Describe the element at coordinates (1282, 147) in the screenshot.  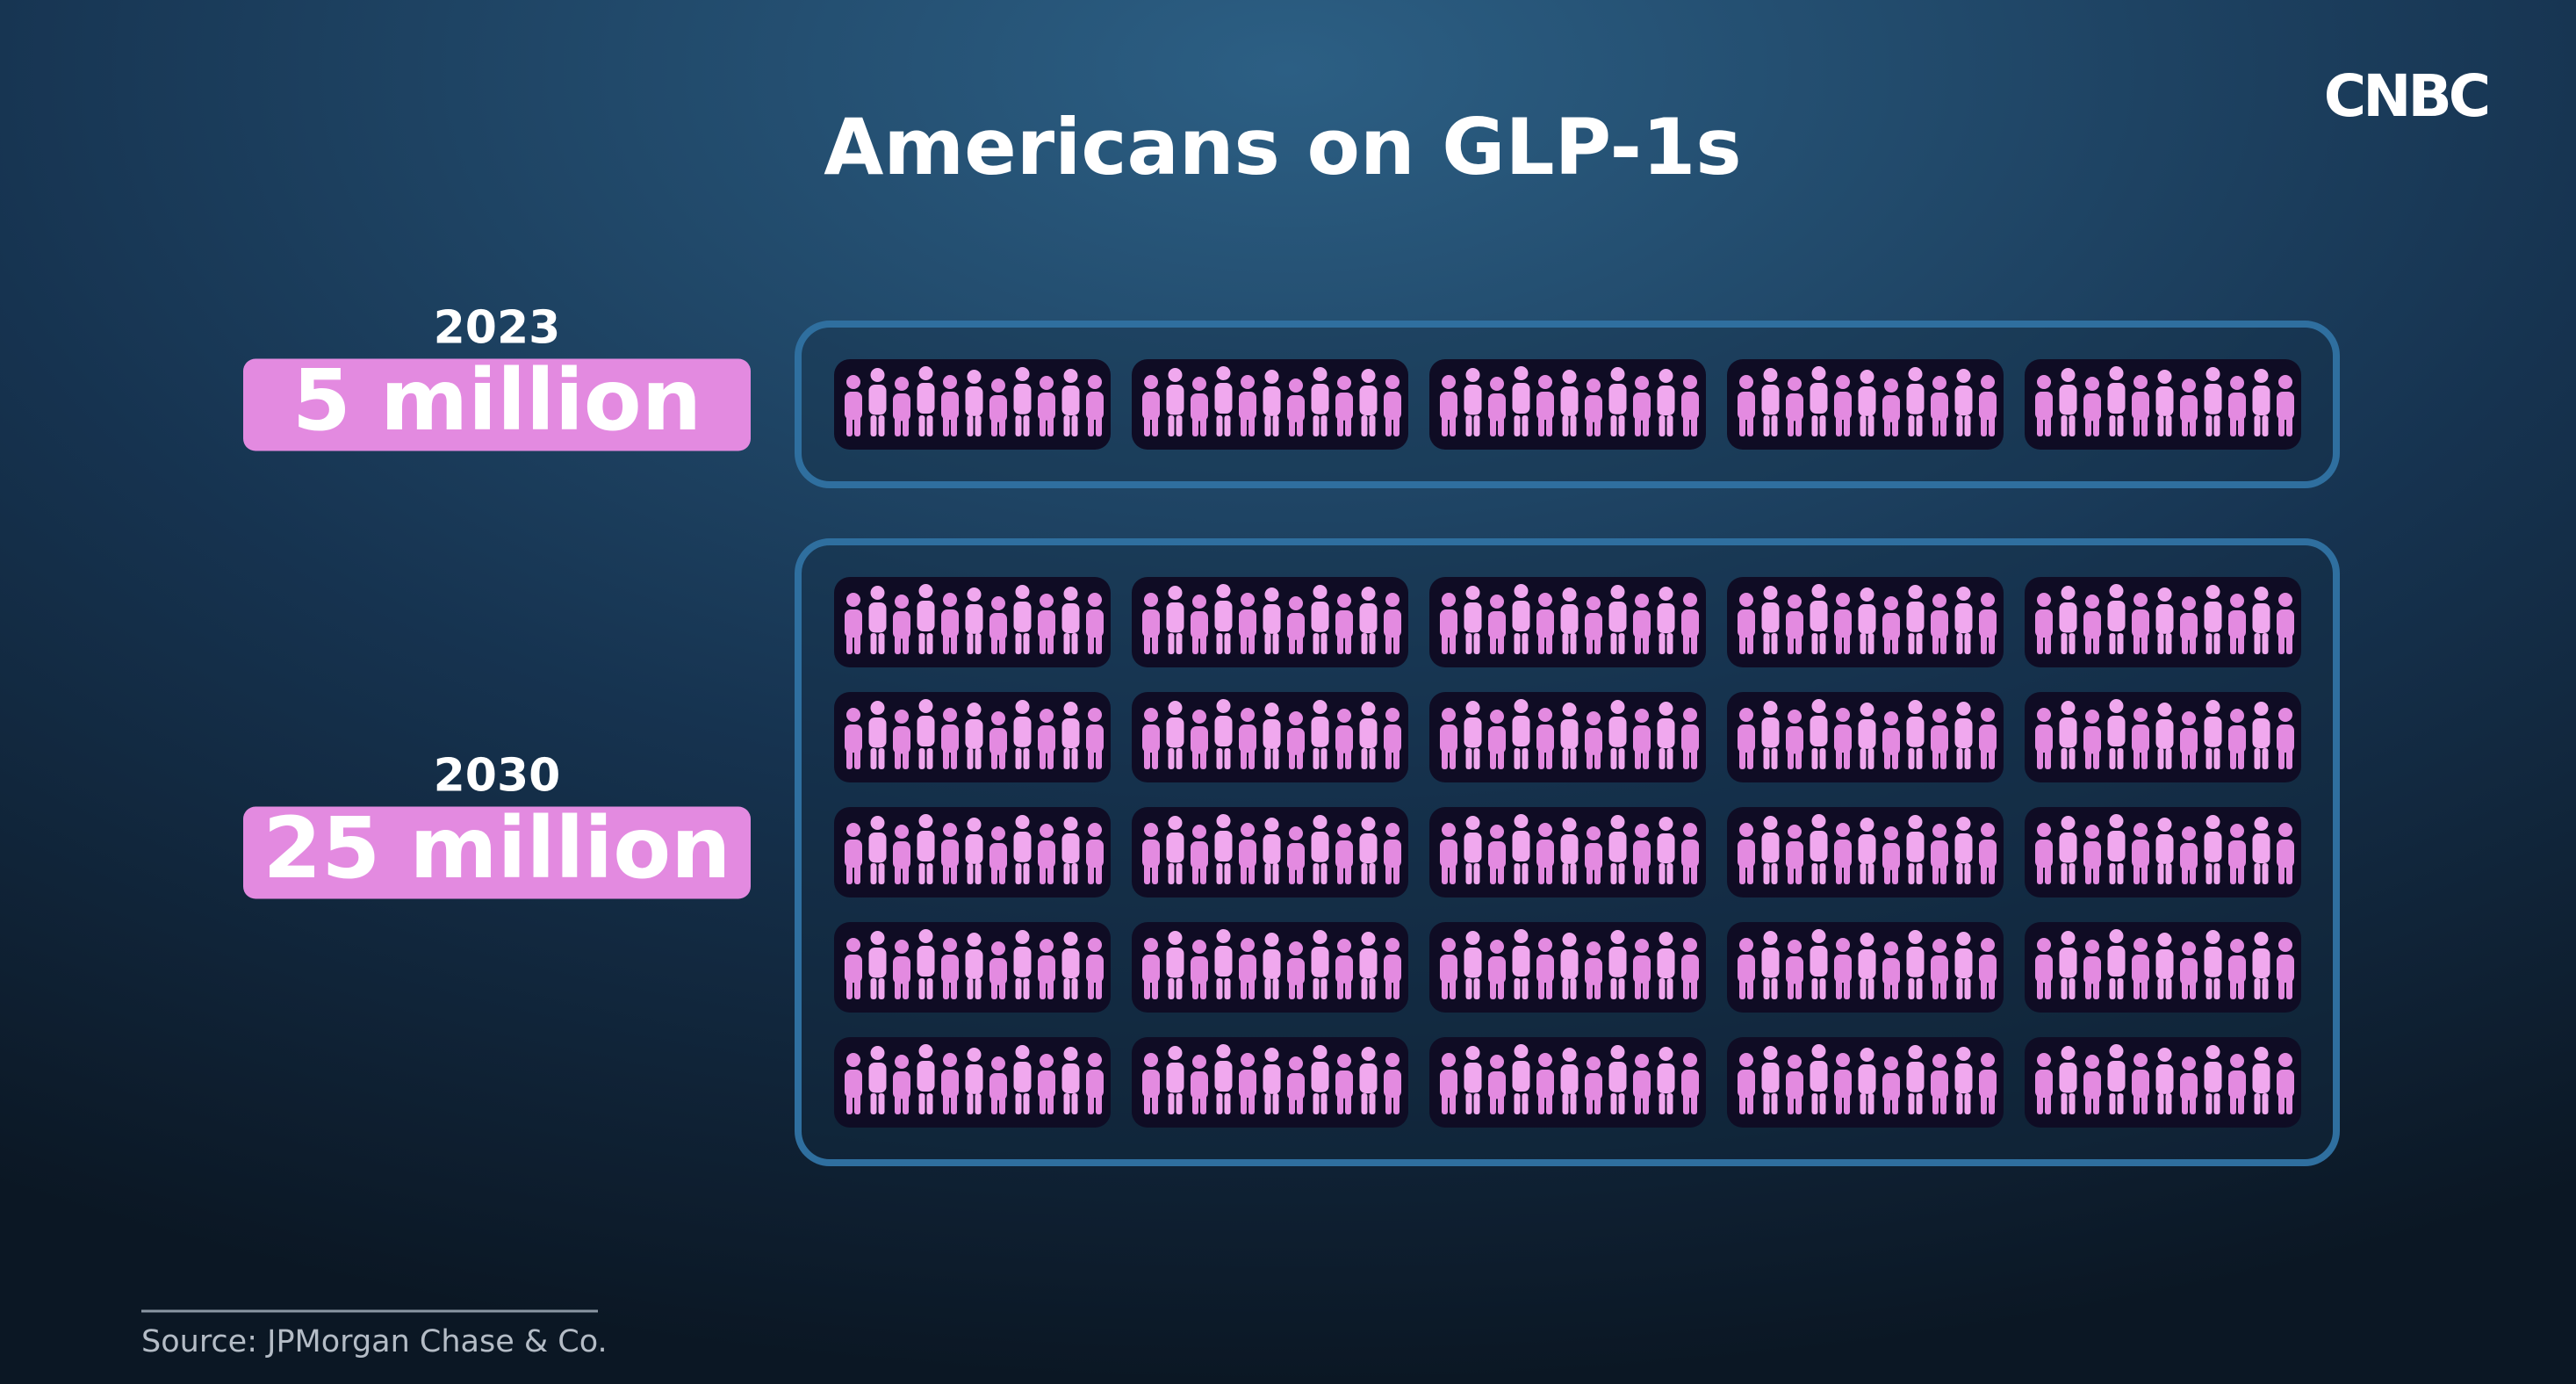
I see `chart-title: Americans on GLP-1s` at that location.